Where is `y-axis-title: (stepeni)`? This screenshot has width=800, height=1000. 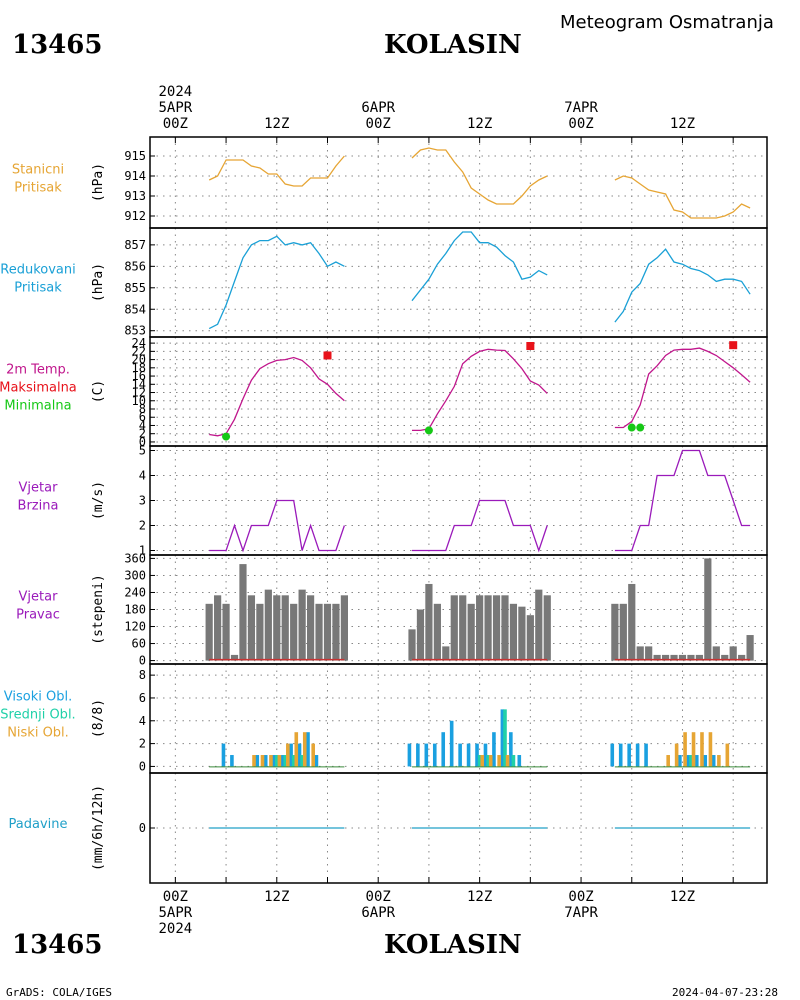 y-axis-title: (stepeni) is located at coordinates (98, 609).